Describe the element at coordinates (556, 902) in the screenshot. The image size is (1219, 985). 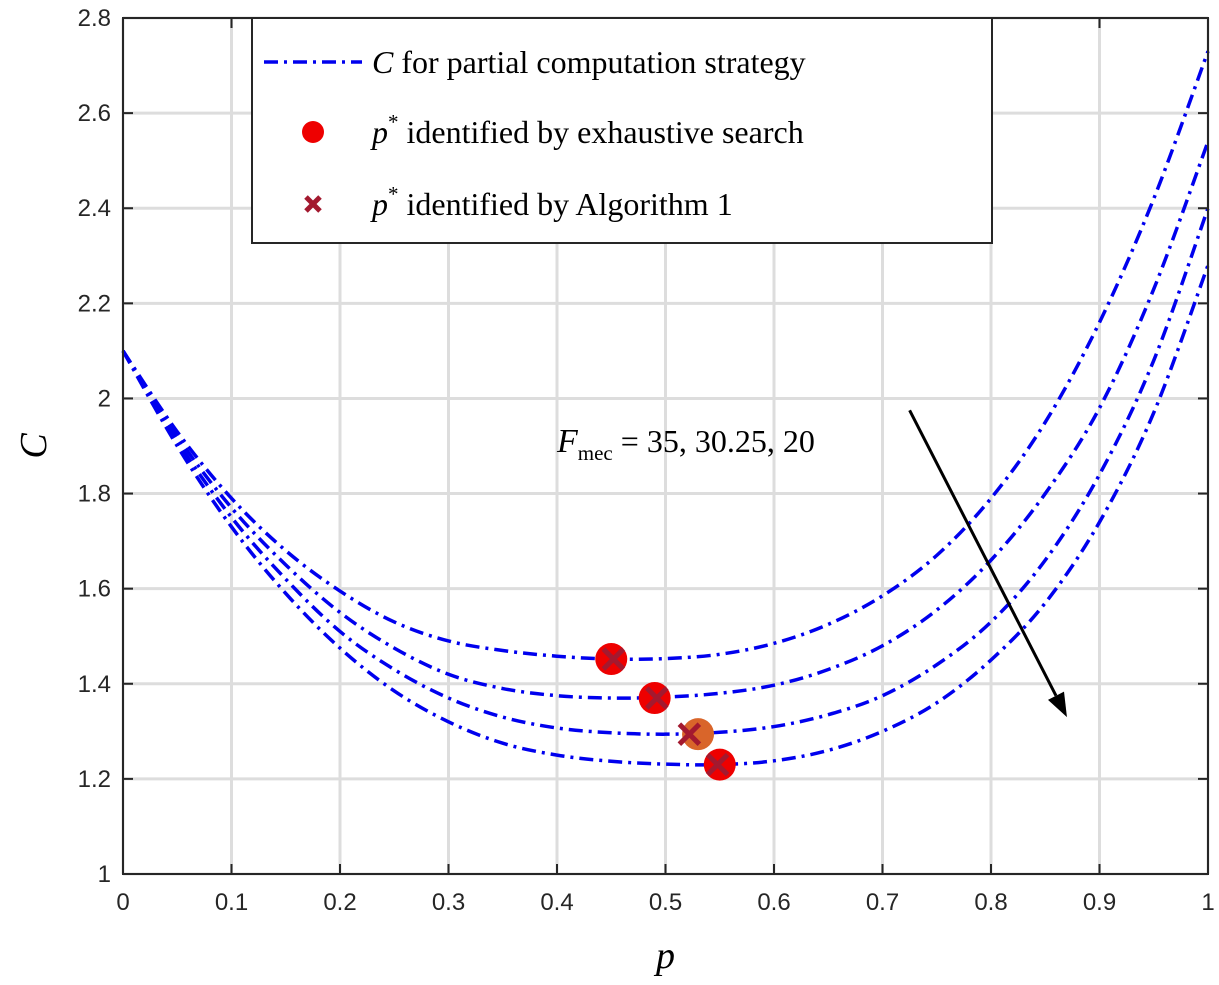
I see `x-tick-label: 0.4` at that location.